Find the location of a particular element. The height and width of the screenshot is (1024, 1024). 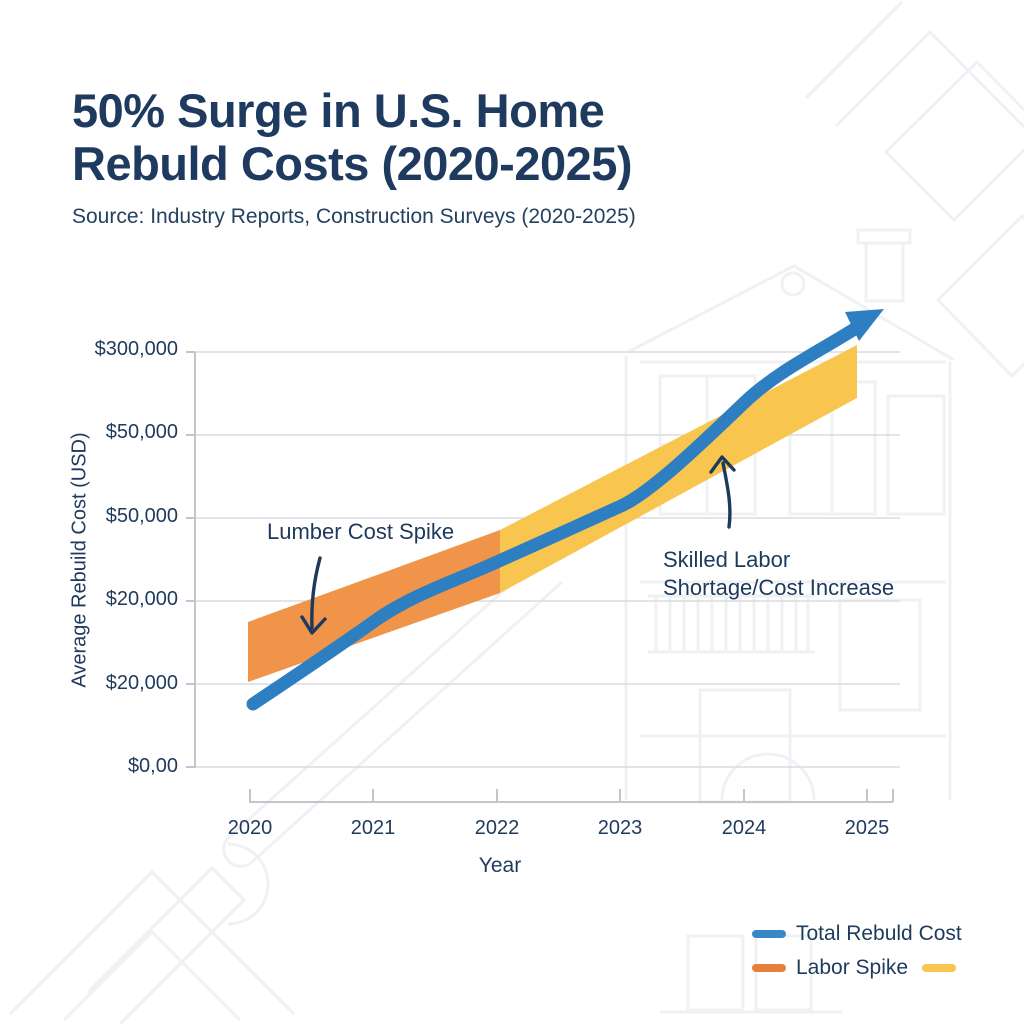

labor-annotation-arrow is located at coordinates (722, 492).